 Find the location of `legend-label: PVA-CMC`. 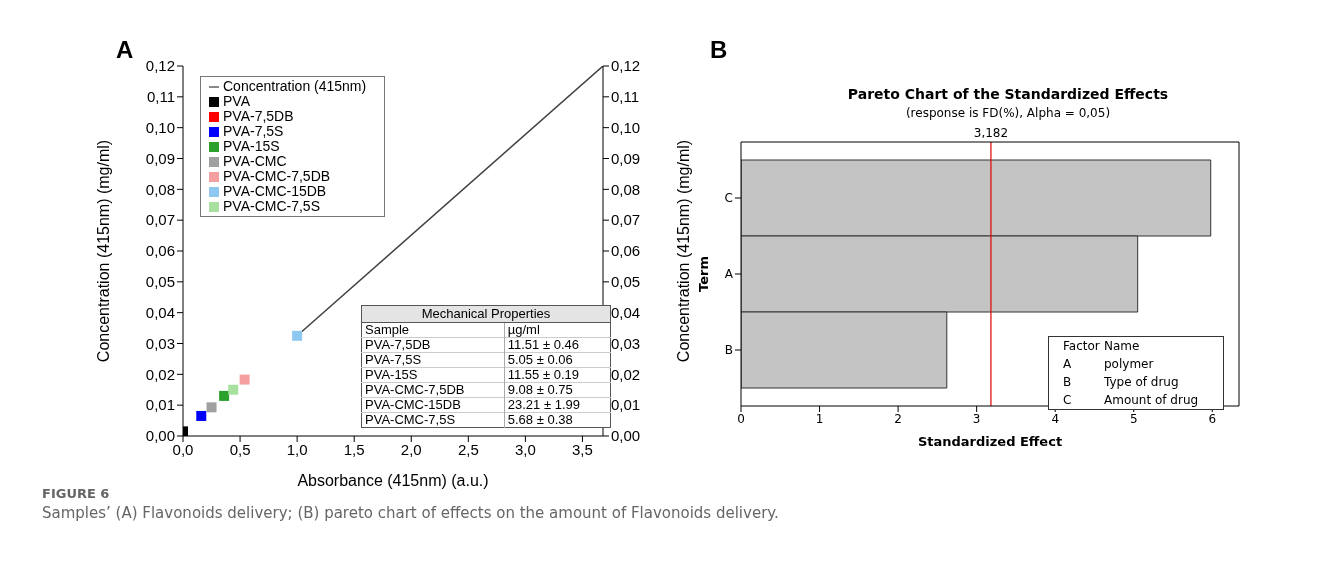

legend-label: PVA-CMC is located at coordinates (255, 161).